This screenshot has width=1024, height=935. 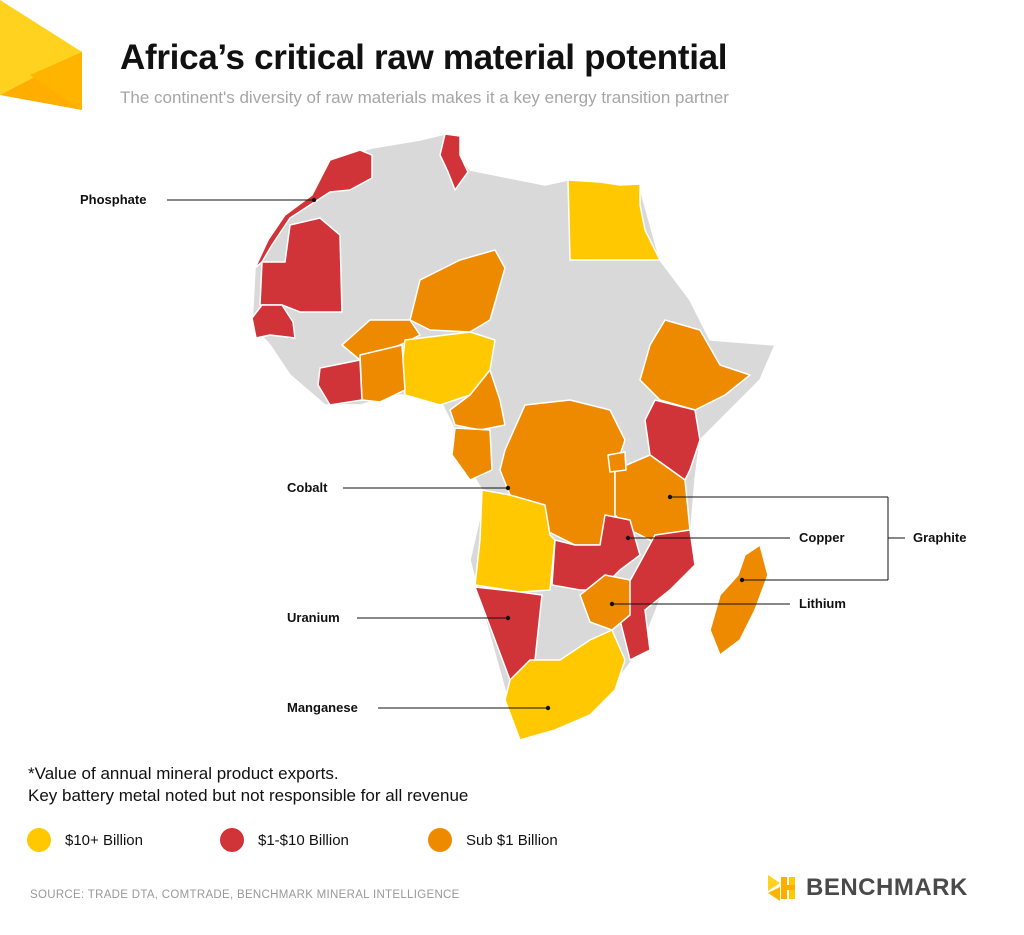 I want to click on benchmark-logo-icon, so click(x=781, y=888).